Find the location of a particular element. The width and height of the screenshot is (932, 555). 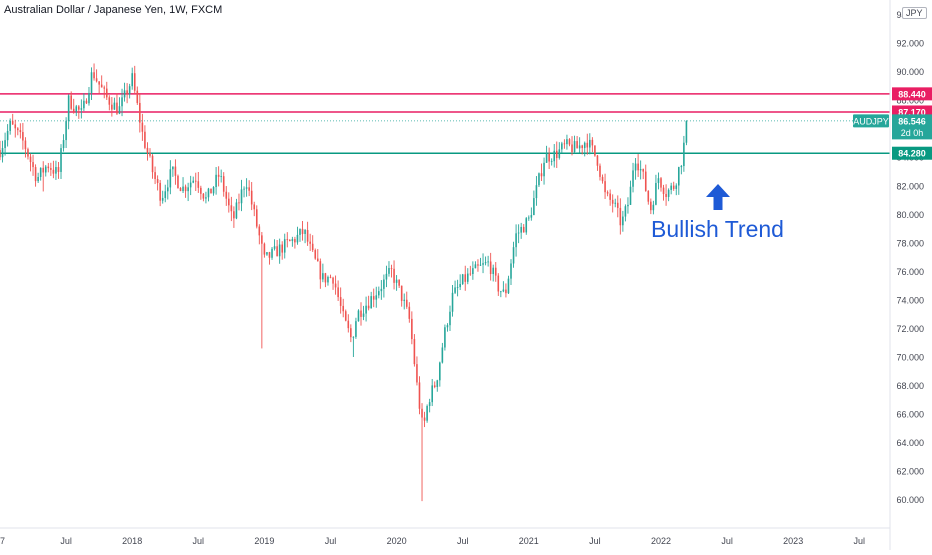

y-tick-label: 72.000 is located at coordinates (910, 329).